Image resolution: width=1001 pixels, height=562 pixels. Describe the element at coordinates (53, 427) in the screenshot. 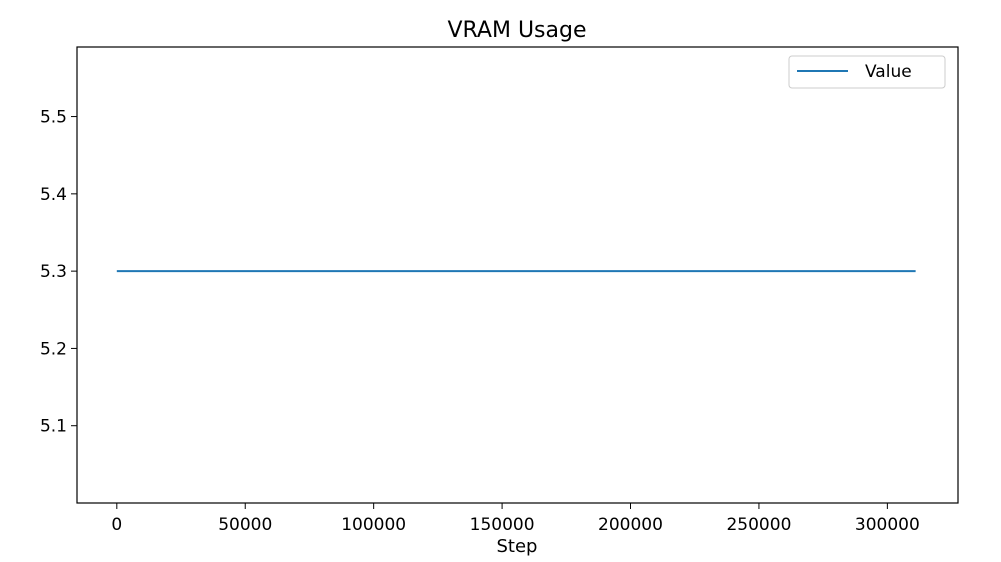

I see `y-tick-label: 5.1` at that location.